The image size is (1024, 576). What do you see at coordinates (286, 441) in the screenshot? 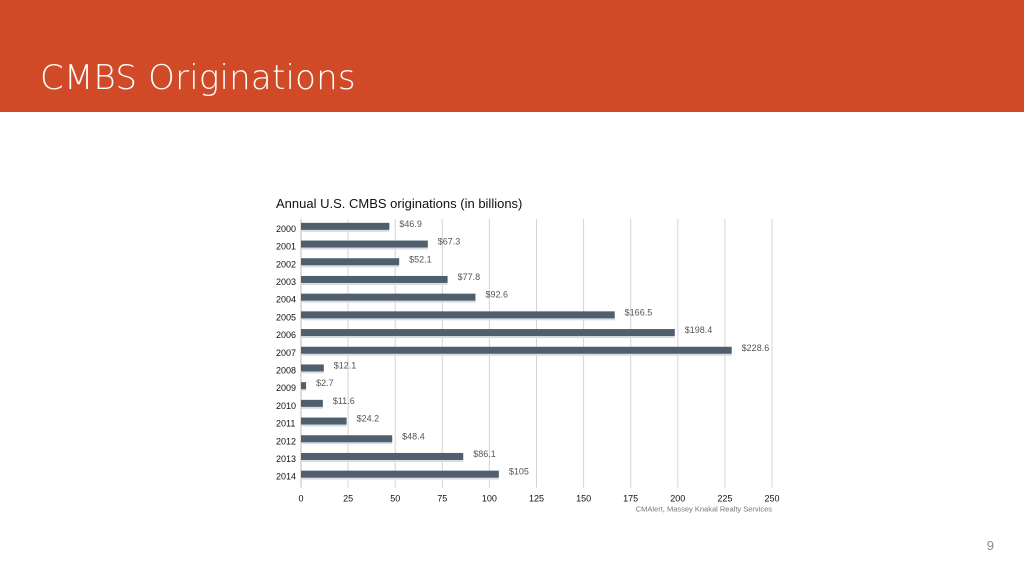
I see `category-label: 2012` at bounding box center [286, 441].